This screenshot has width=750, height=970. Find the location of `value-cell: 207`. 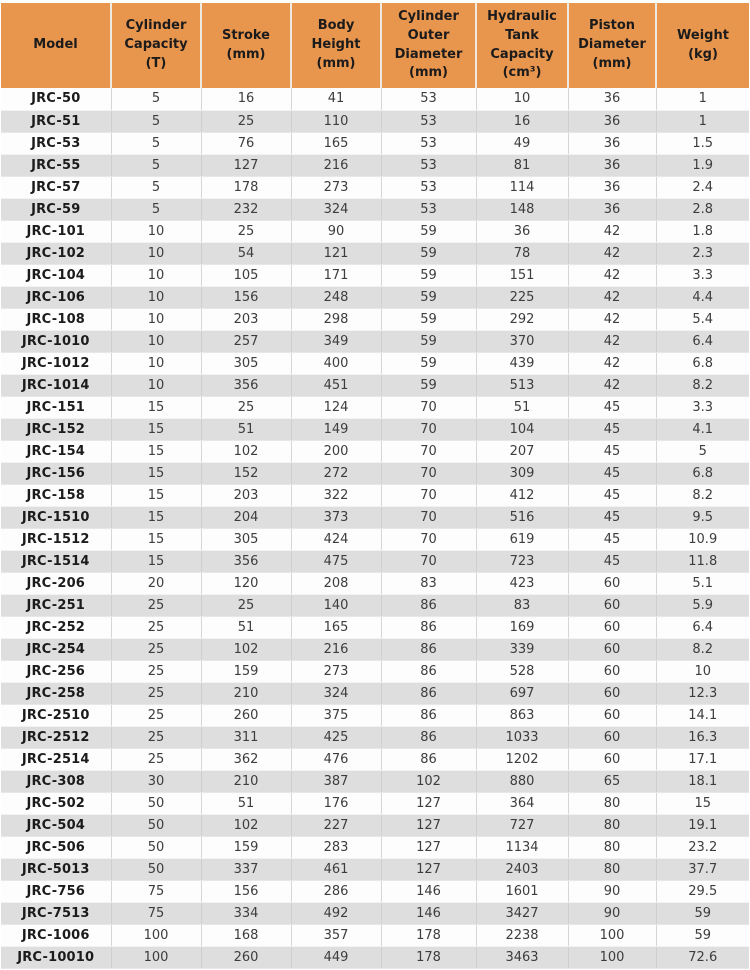

value-cell: 207 is located at coordinates (522, 451).